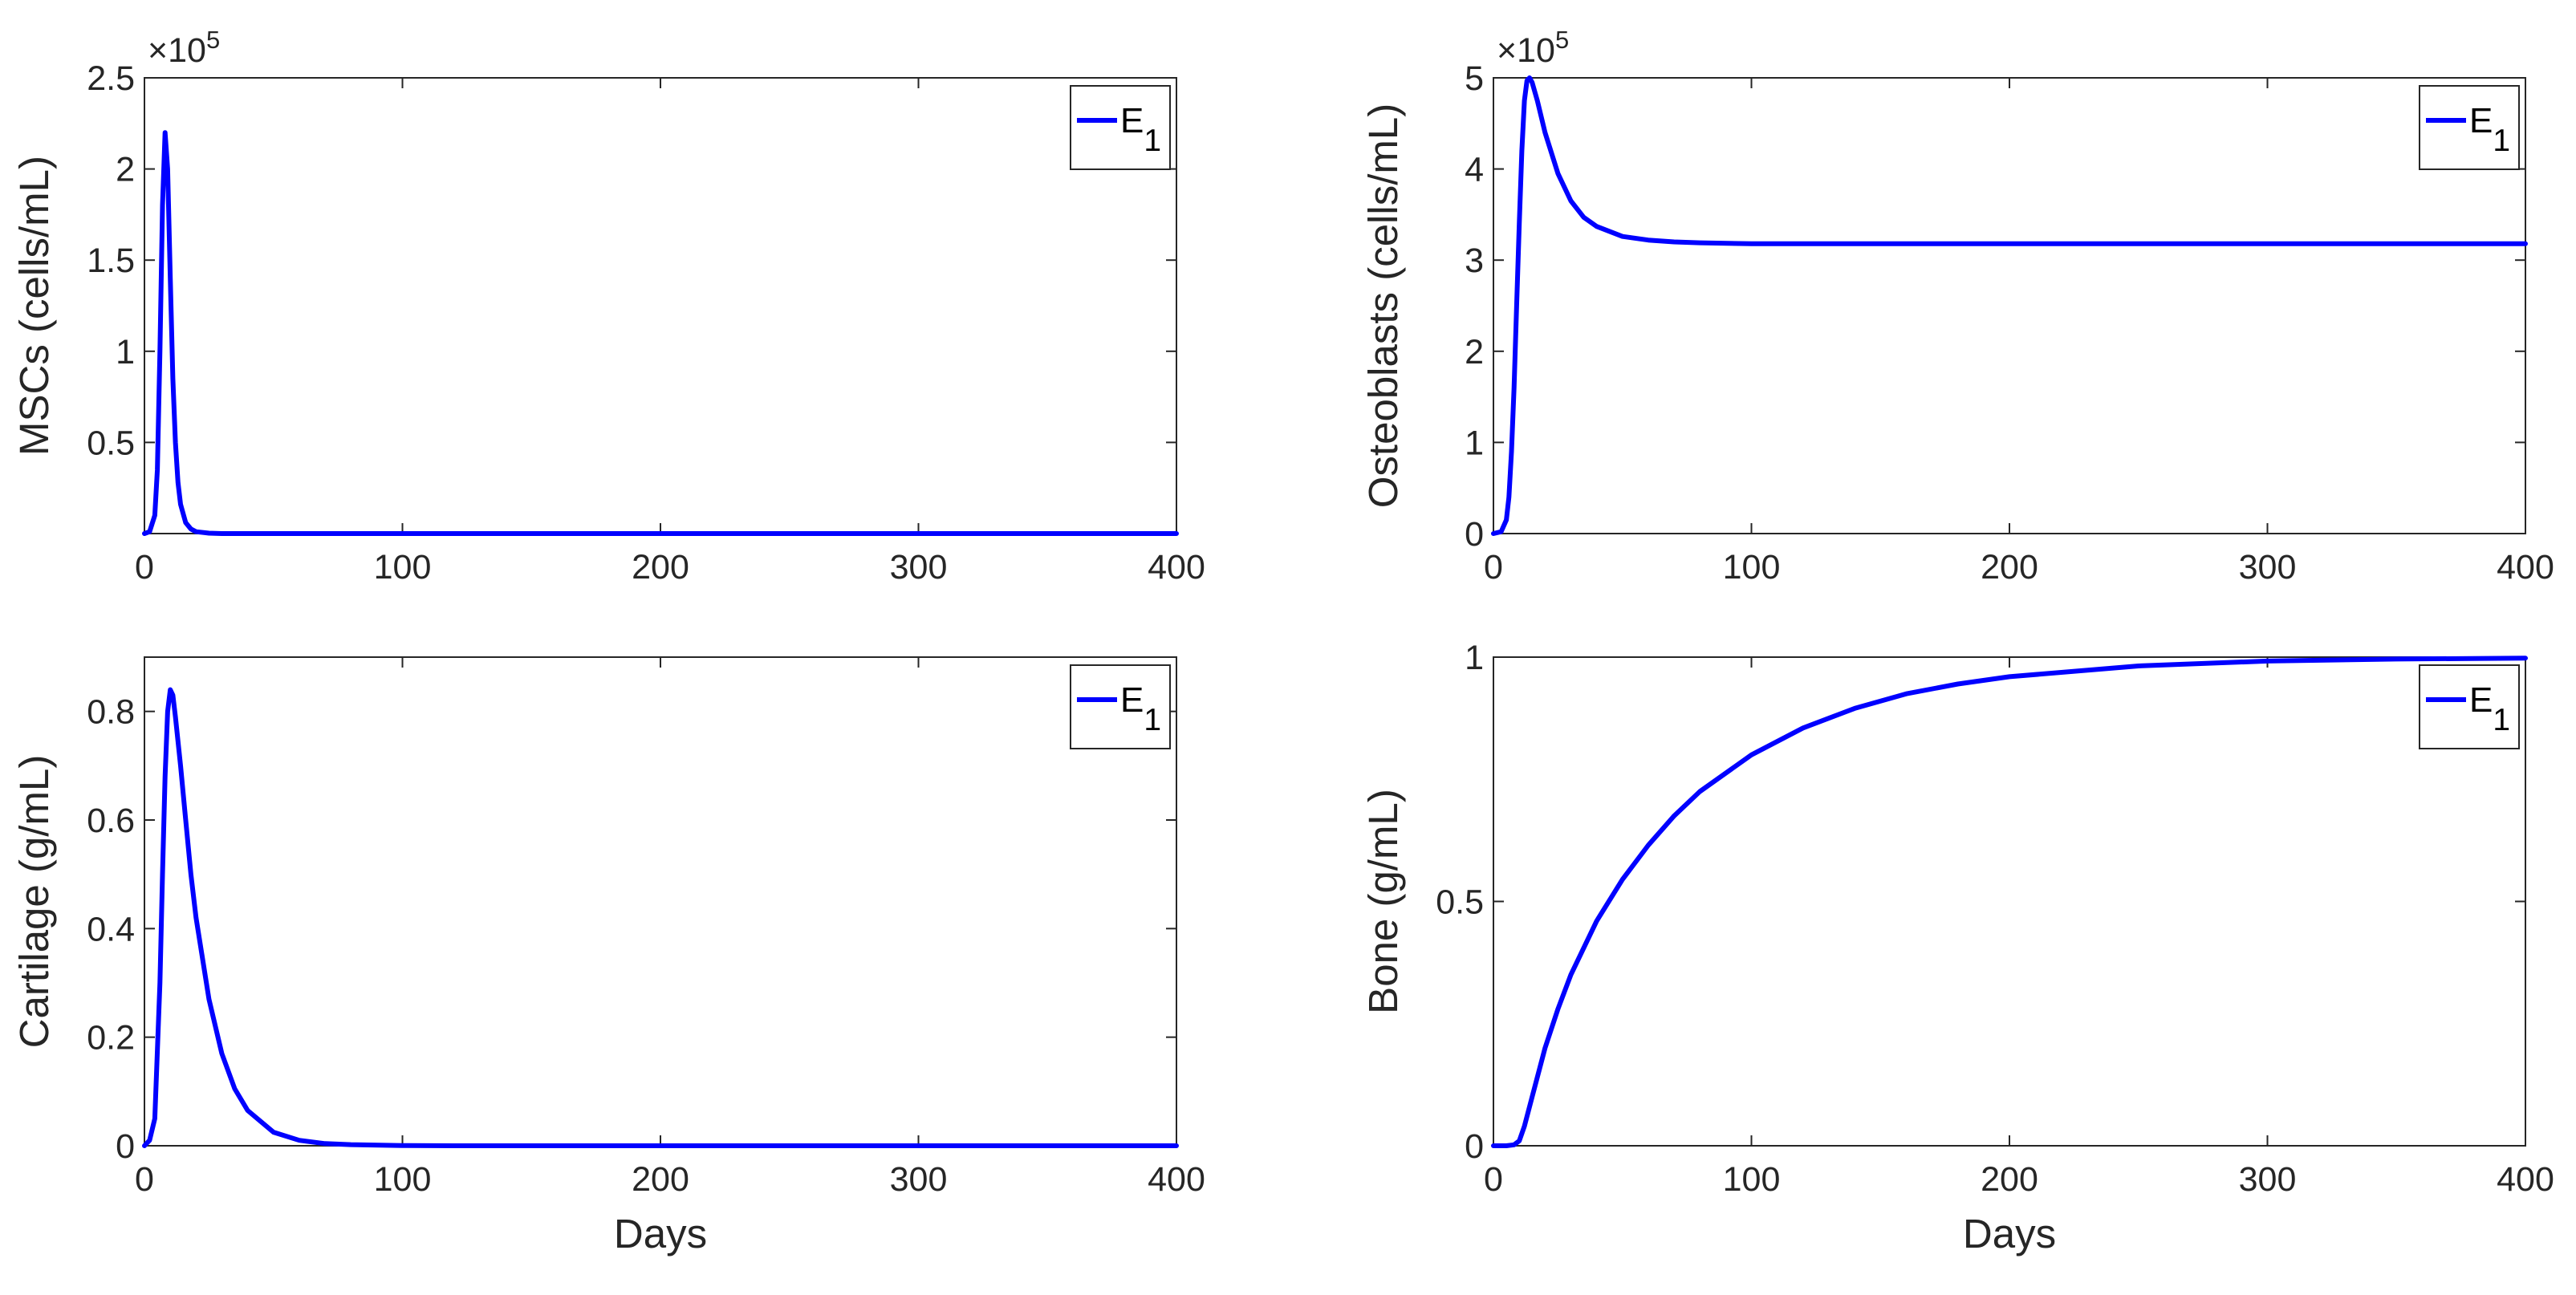 The width and height of the screenshot is (2576, 1295). Describe the element at coordinates (111, 261) in the screenshot. I see `y-tick-label: 1.5` at that location.